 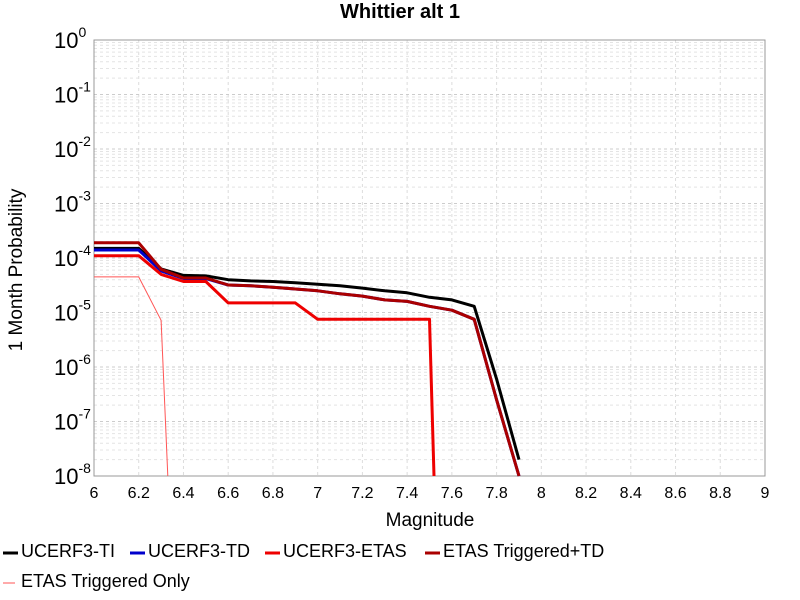 I want to click on x-tick-label: 8.4, so click(x=631, y=493).